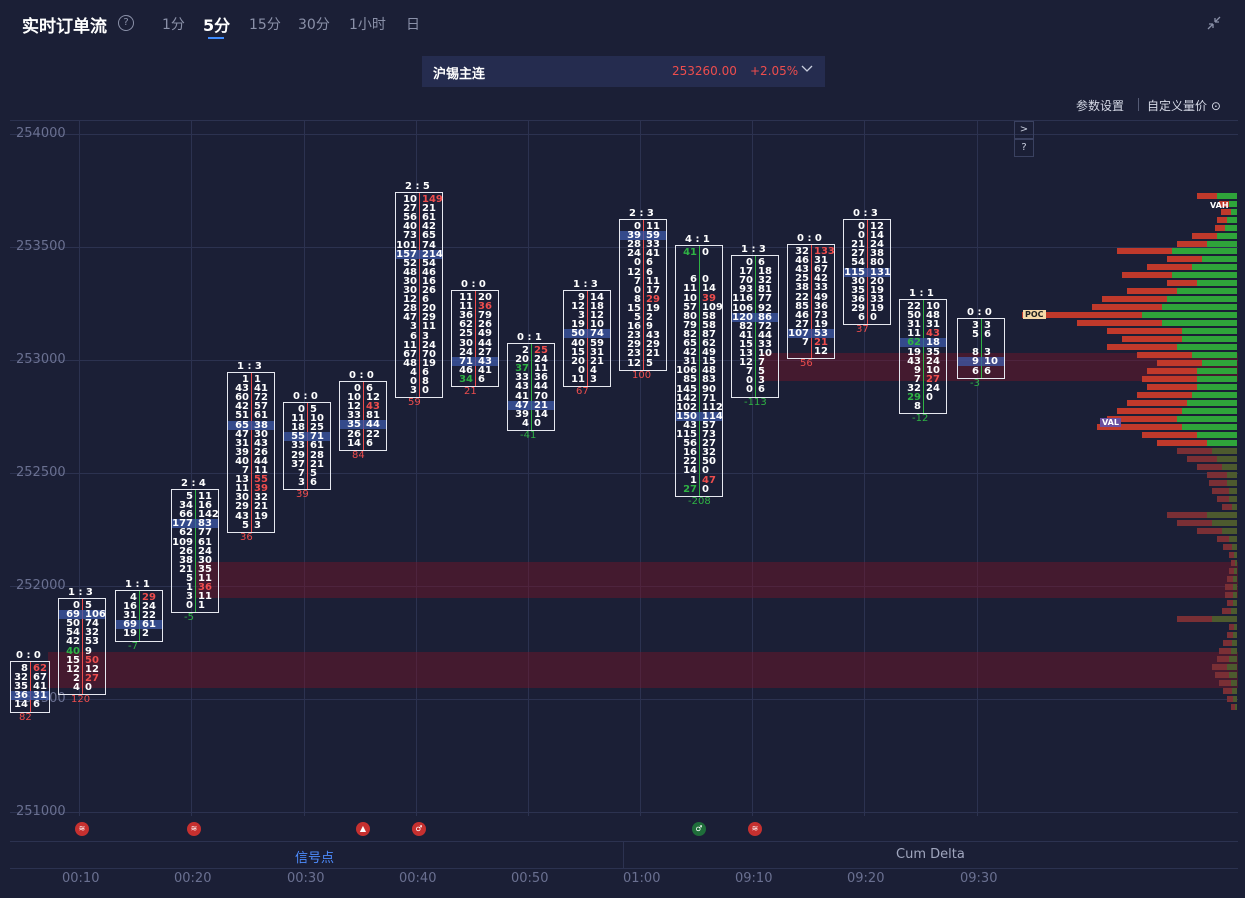 The image size is (1245, 898). What do you see at coordinates (315, 858) in the screenshot?
I see `tab-signals: 信号点` at bounding box center [315, 858].